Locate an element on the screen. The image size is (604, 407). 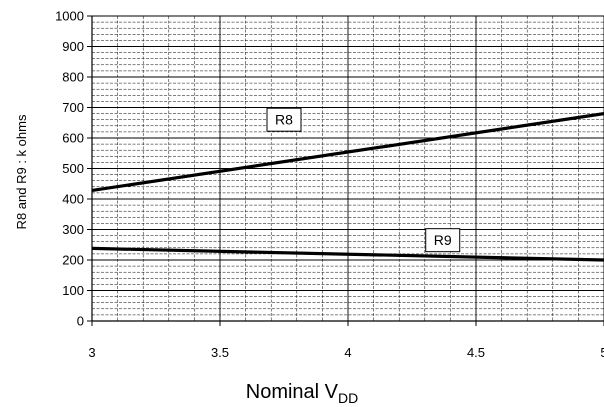
annotation-label: R8 is located at coordinates (284, 120).